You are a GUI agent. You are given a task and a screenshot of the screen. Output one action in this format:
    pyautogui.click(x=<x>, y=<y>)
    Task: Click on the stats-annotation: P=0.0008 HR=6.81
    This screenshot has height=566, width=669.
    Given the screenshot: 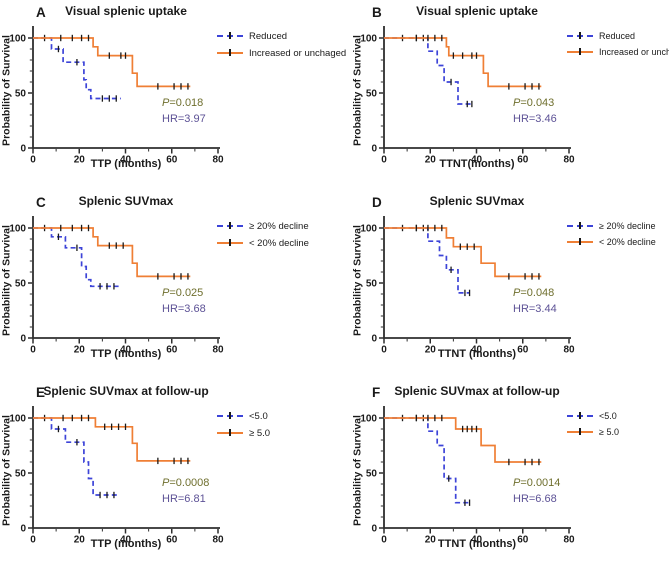 What is the action you would take?
    pyautogui.click(x=185, y=492)
    